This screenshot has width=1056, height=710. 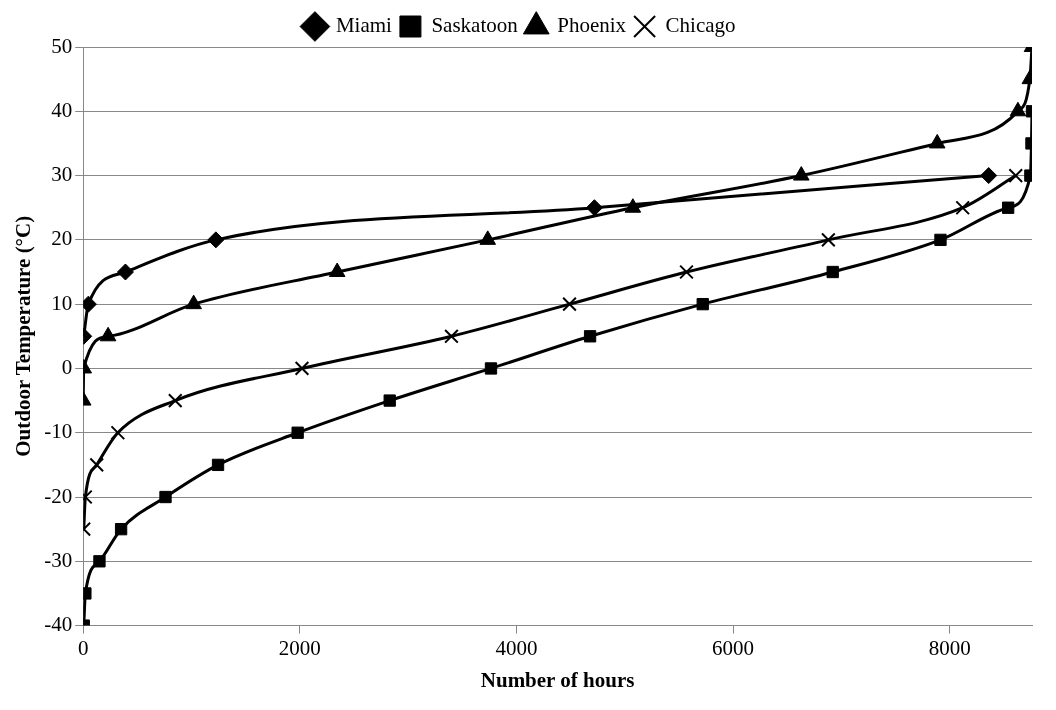 I want to click on x-tick-label: 8000, so click(x=949, y=647).